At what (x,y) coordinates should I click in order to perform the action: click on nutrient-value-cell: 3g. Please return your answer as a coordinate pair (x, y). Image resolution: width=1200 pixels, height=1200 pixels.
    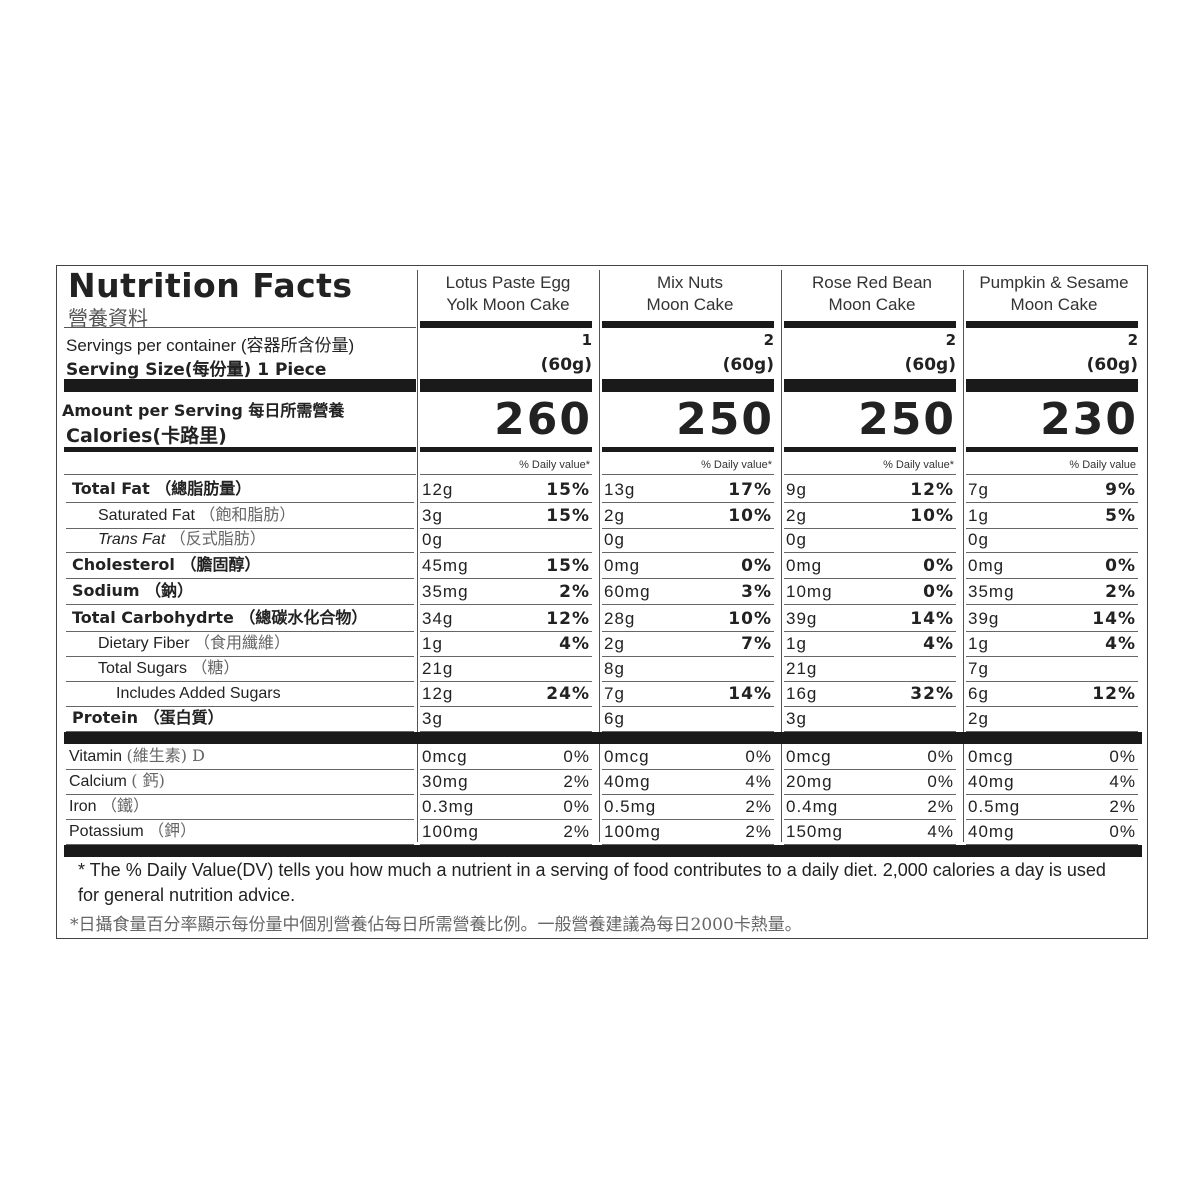
    Looking at the image, I should click on (506, 719).